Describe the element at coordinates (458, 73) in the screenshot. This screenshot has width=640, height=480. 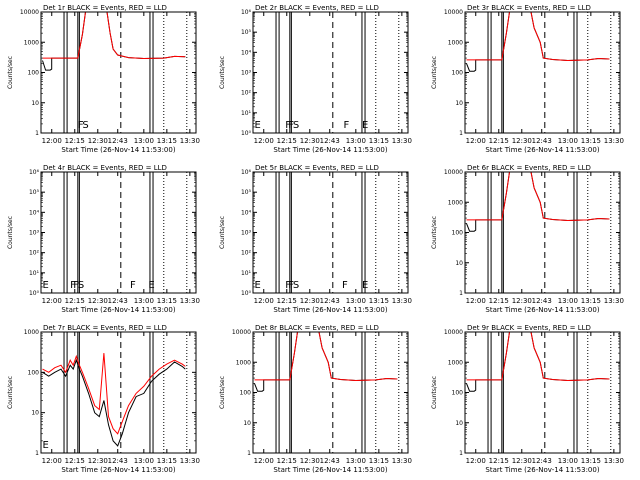
I see `y-tick-label: 100` at that location.